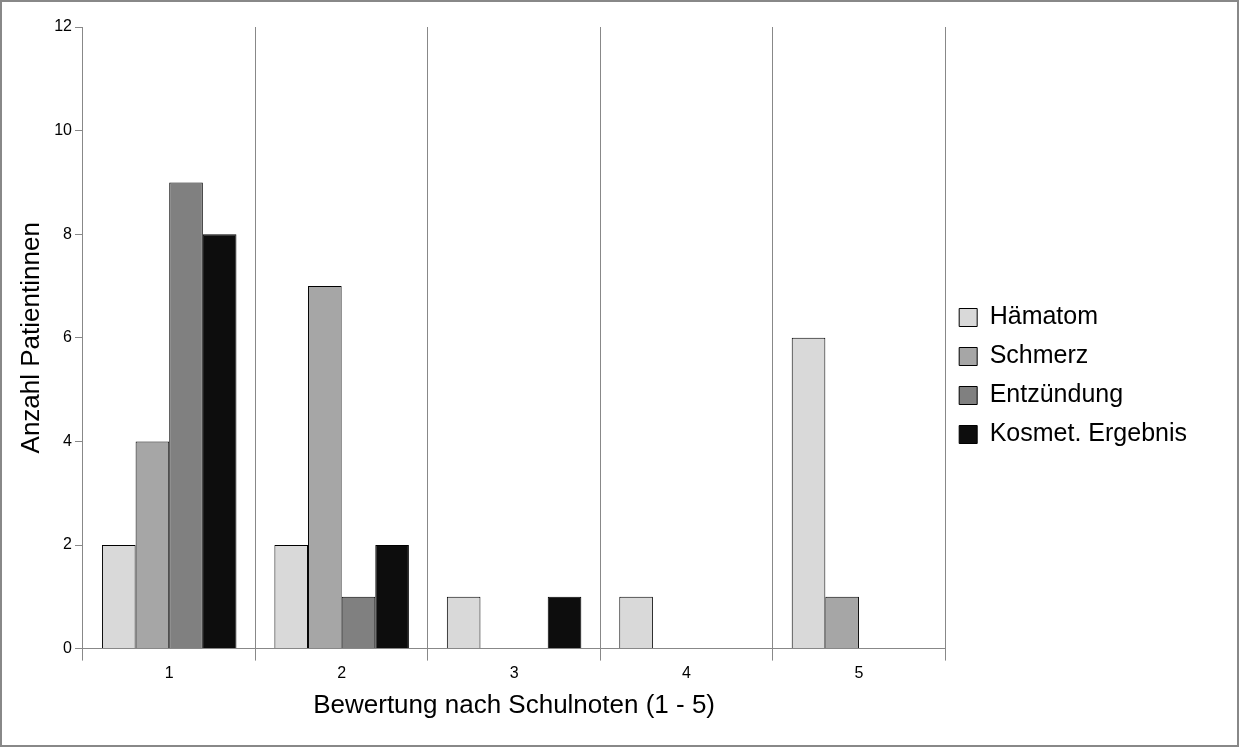  Describe the element at coordinates (68, 233) in the screenshot. I see `y-tick-label: 8` at that location.